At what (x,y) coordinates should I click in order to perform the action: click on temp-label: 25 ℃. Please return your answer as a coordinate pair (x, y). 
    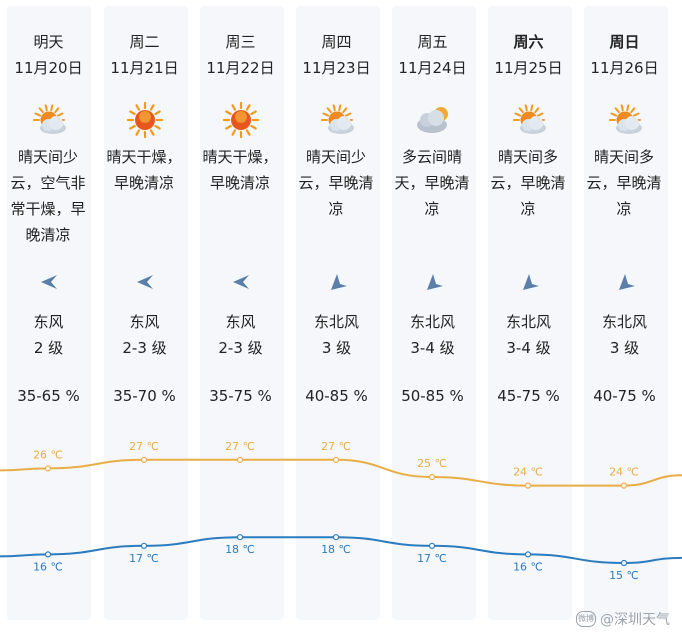
    Looking at the image, I should click on (432, 463).